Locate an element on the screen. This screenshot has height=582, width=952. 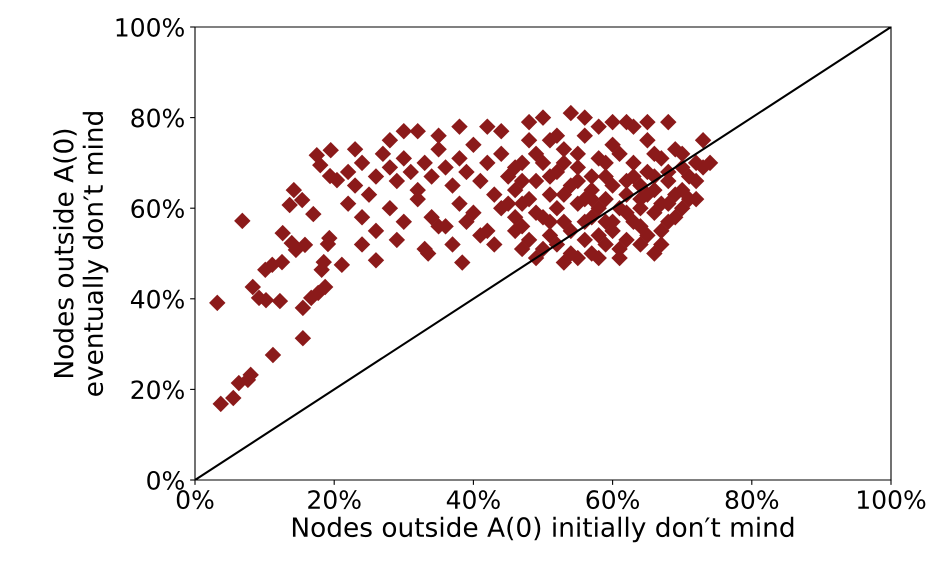
y-tick-label: 100% is located at coordinates (150, 27).